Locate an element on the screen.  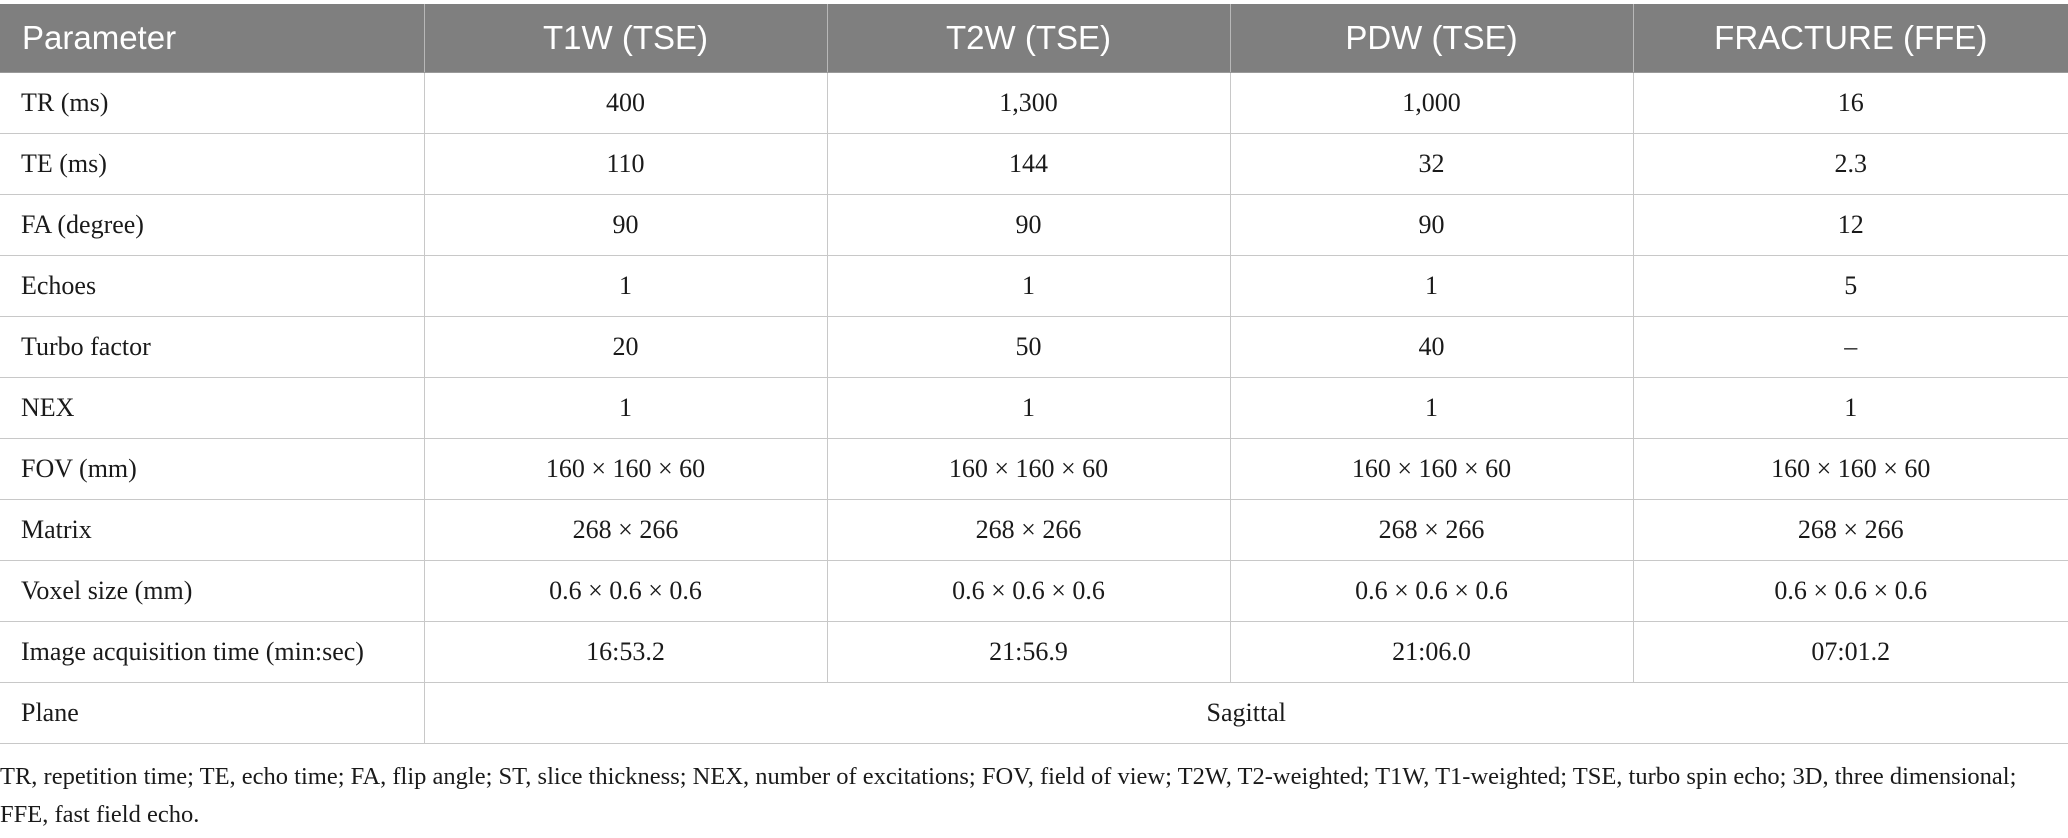
table-row: NEX 1 1 1 1 is located at coordinates (1034, 408).